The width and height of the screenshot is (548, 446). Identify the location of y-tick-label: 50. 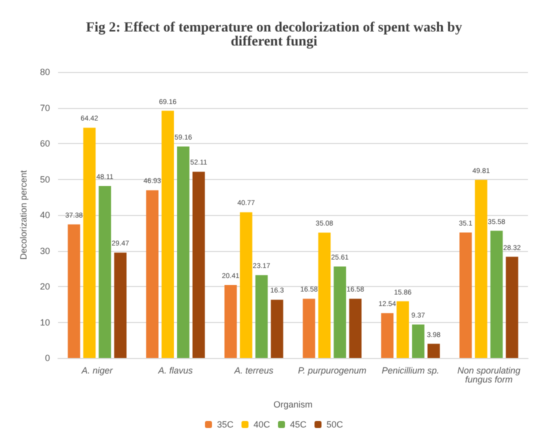
(45, 179).